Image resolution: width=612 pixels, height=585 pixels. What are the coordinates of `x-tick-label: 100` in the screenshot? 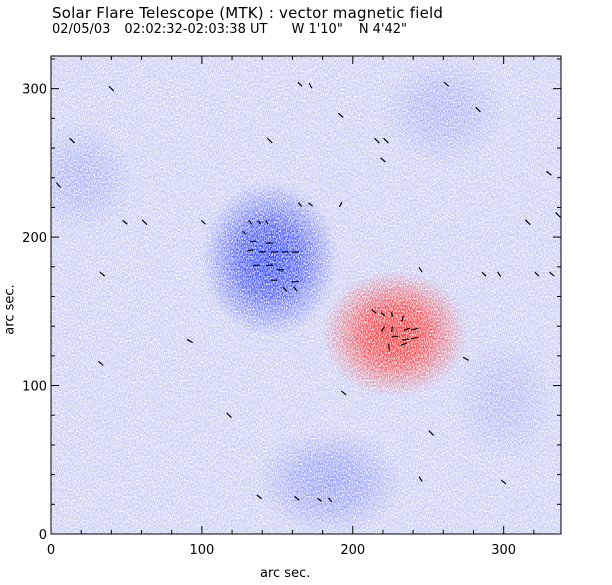 It's located at (201, 550).